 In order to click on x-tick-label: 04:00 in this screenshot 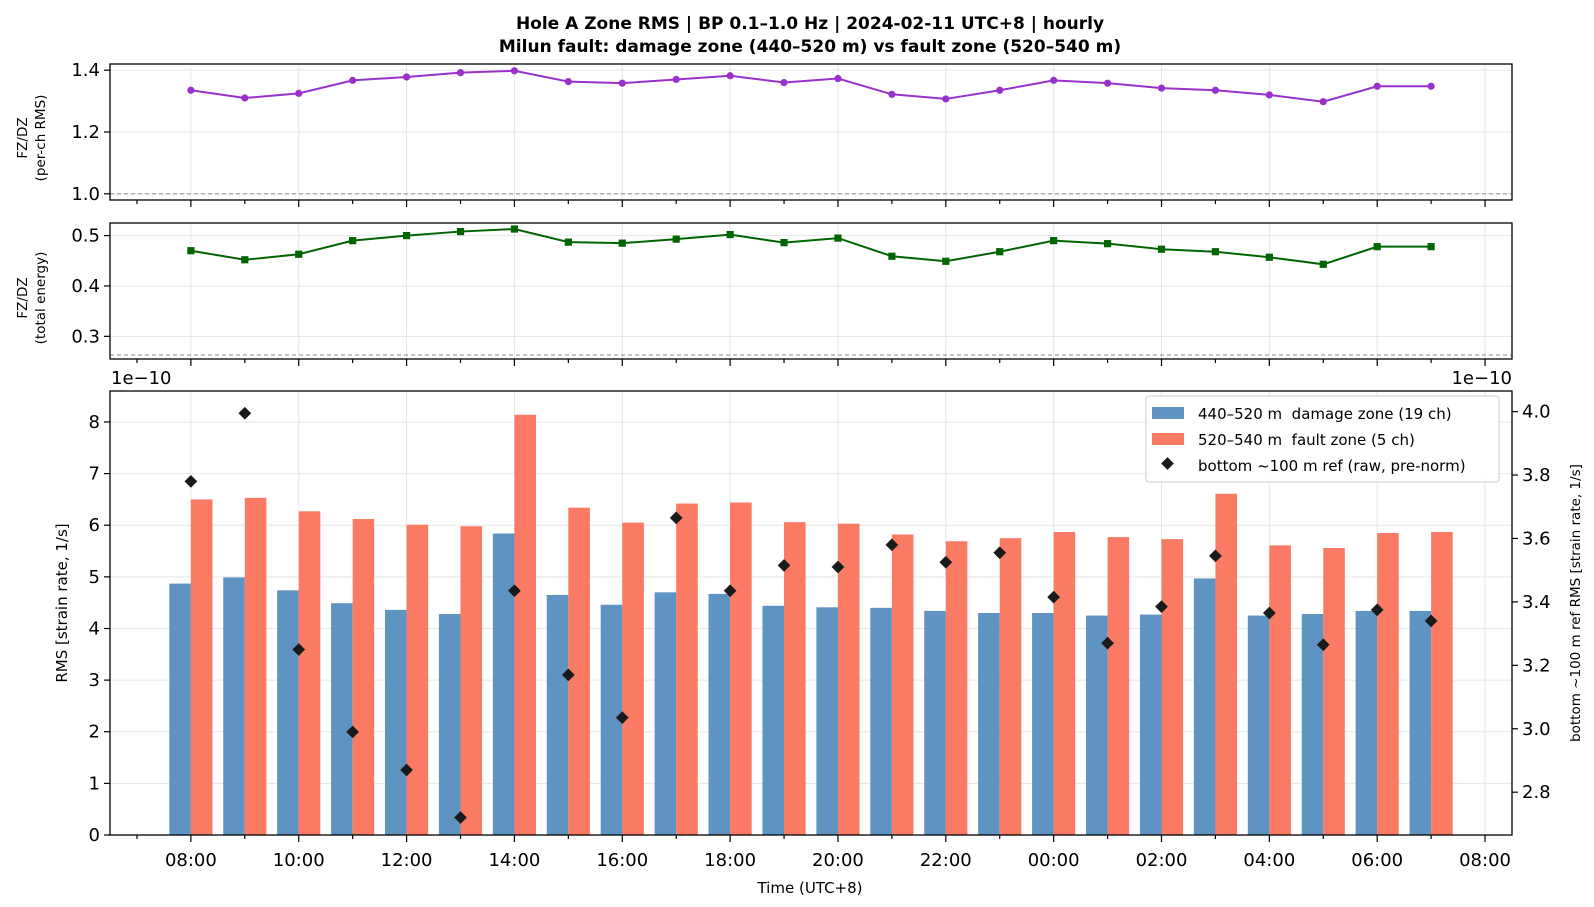, I will do `click(1269, 860)`.